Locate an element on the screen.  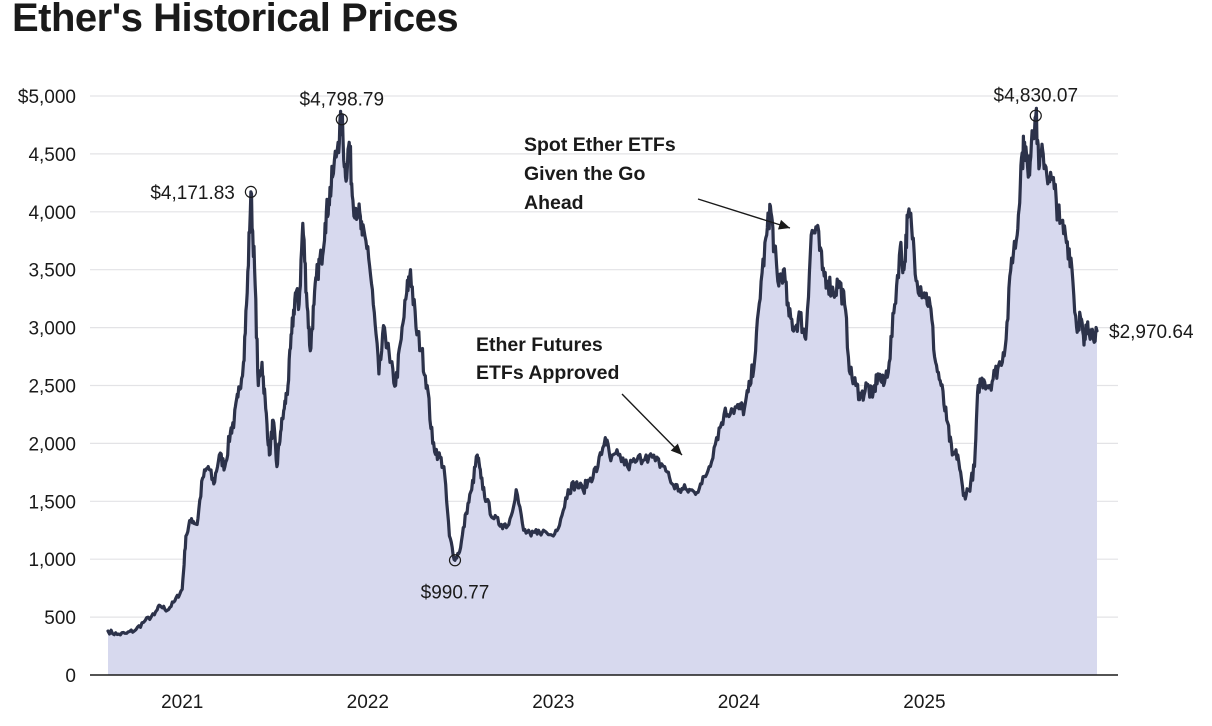
x-tick-label: 2023 is located at coordinates (553, 702).